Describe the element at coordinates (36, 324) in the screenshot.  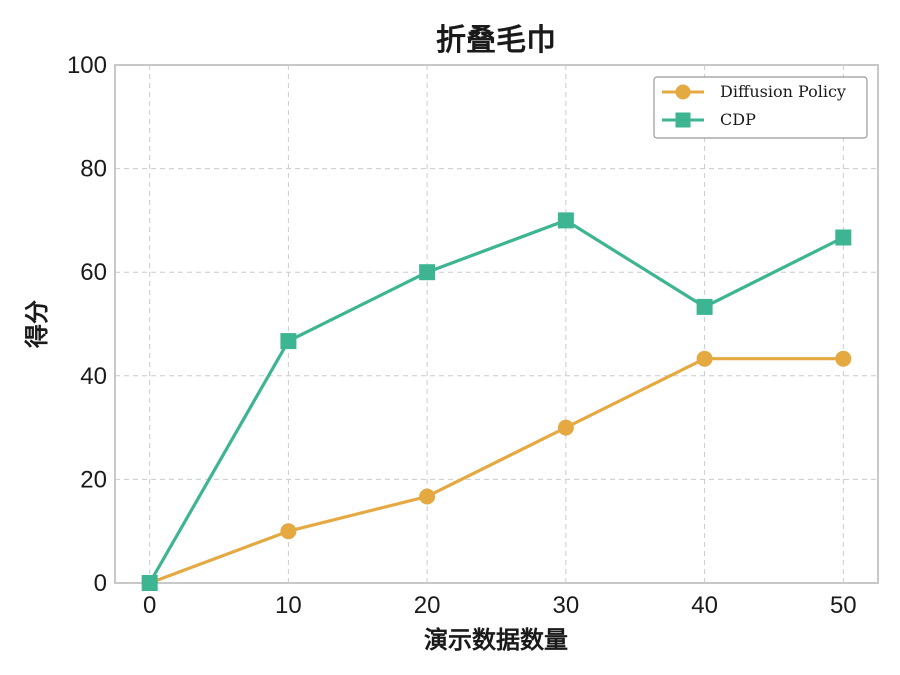
I see `y-axis-label: 得分` at that location.